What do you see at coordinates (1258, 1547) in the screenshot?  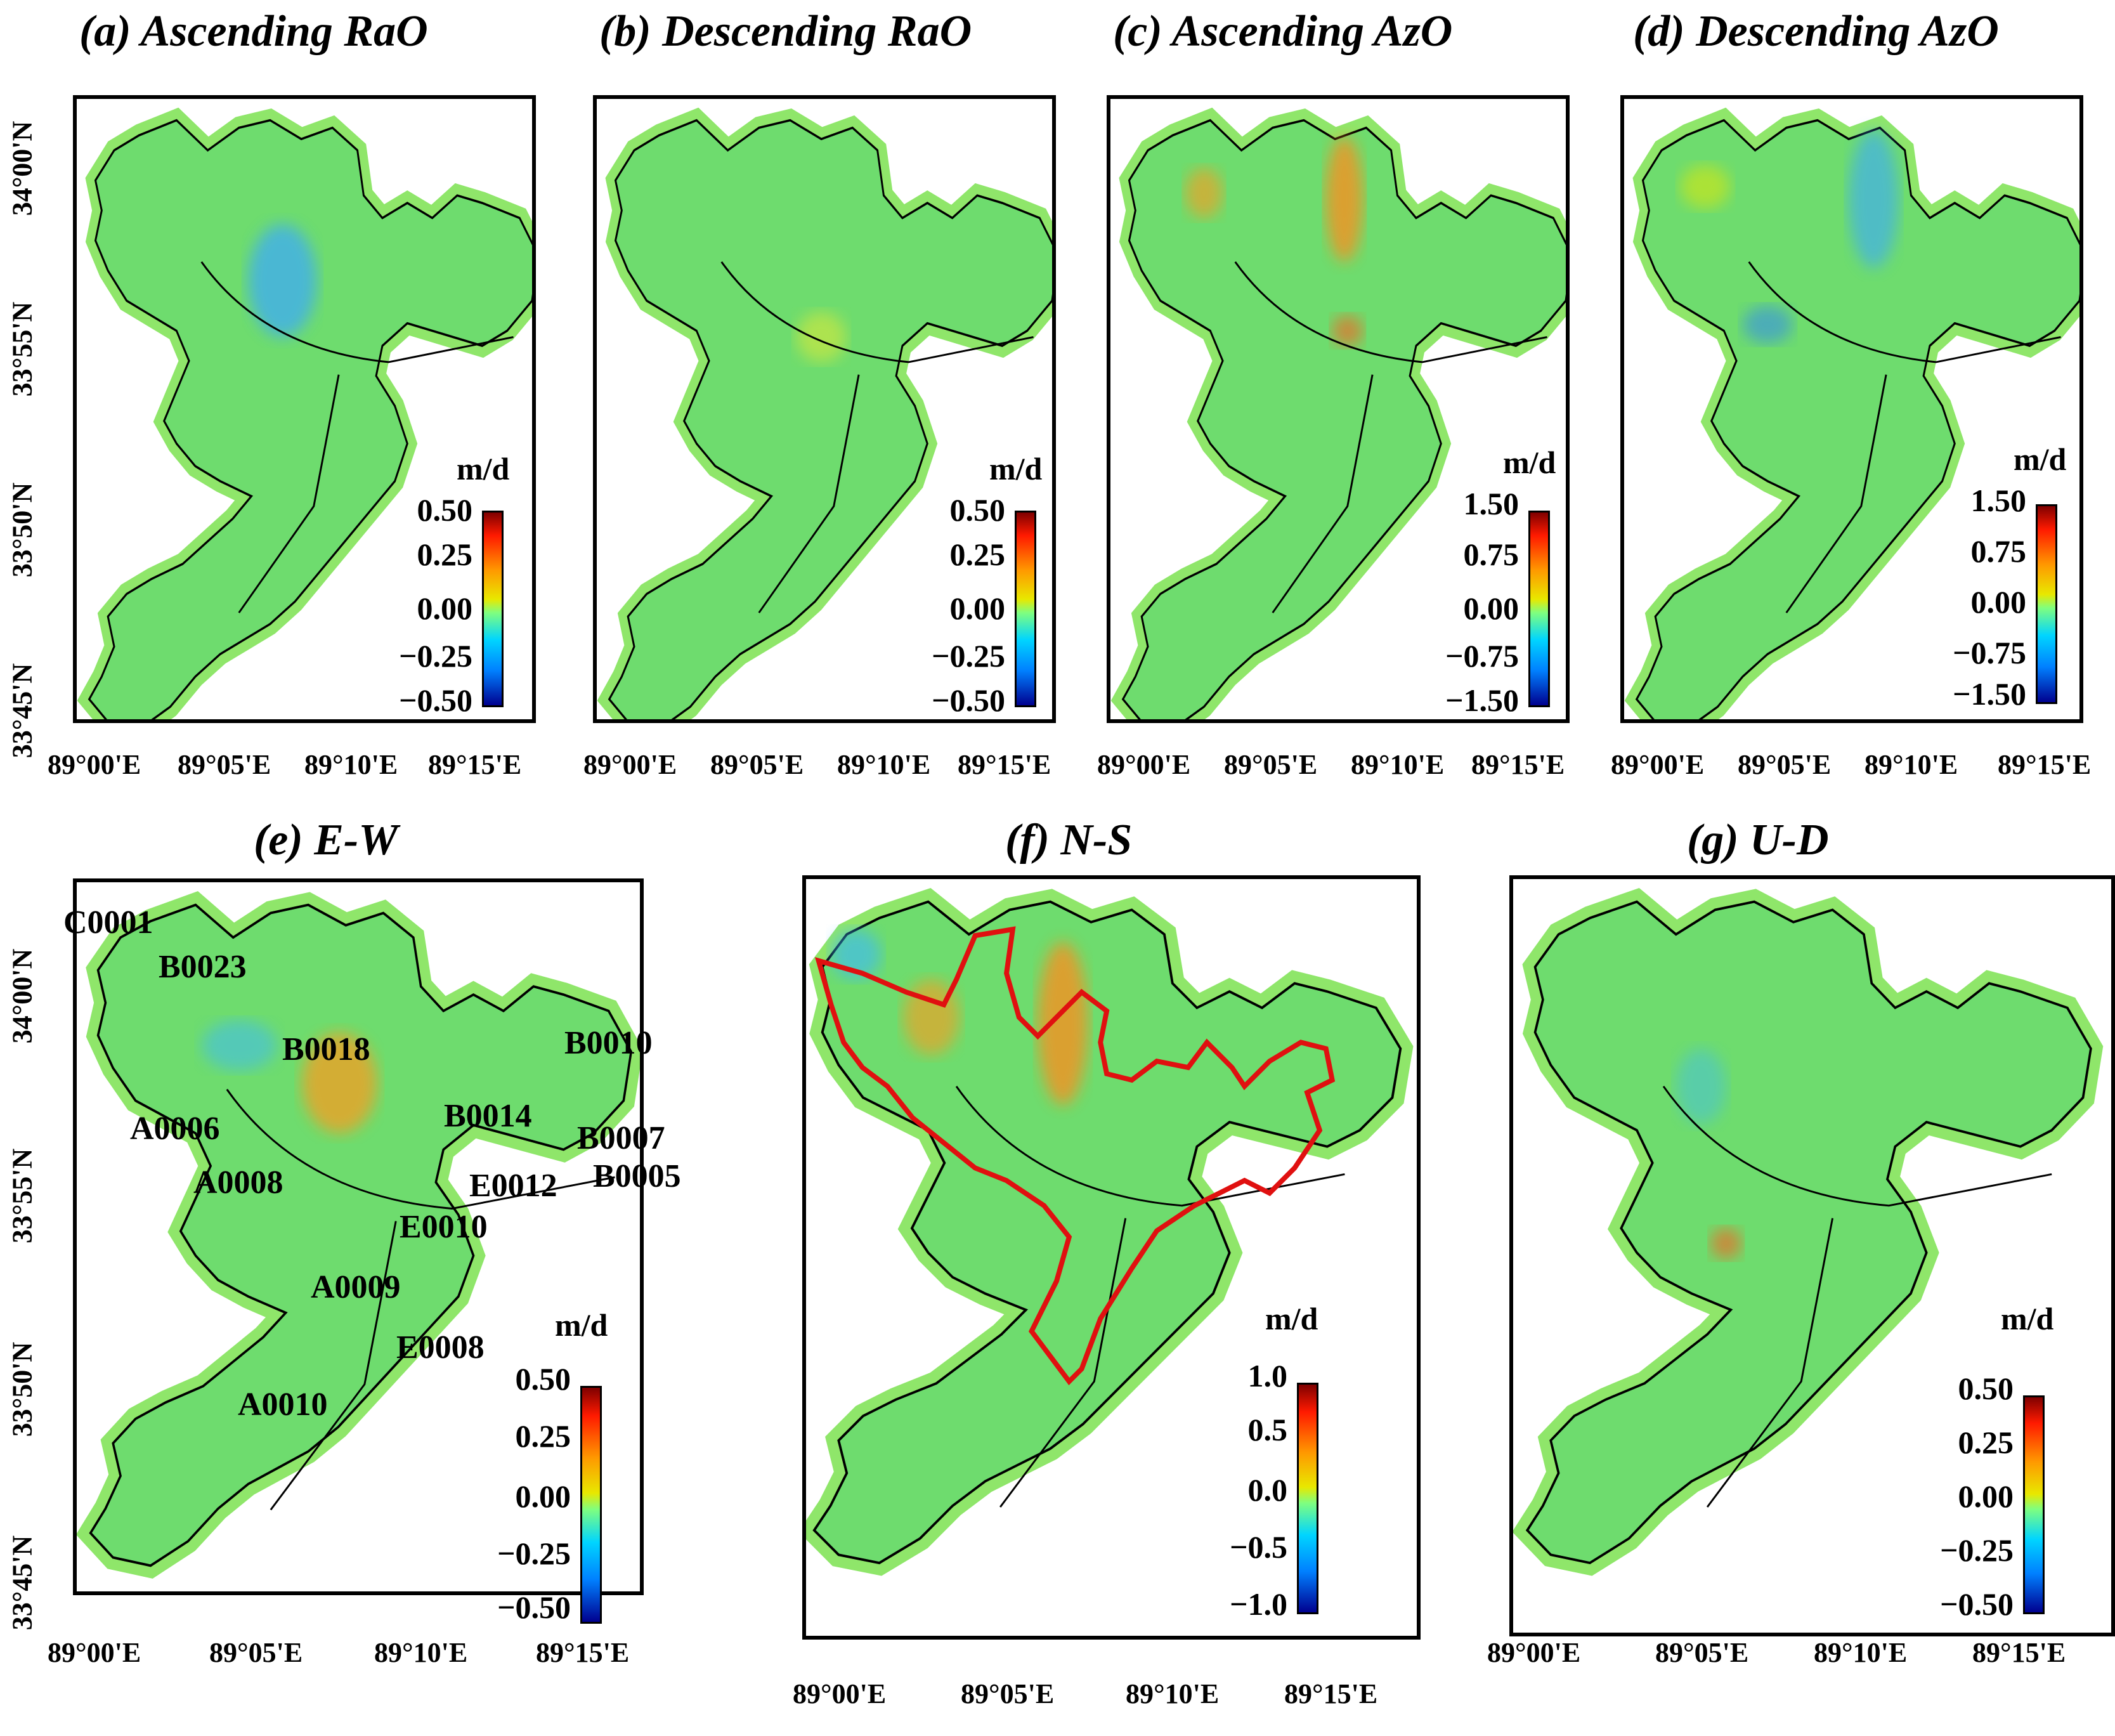 I see `colorbar-tick: −0.5` at bounding box center [1258, 1547].